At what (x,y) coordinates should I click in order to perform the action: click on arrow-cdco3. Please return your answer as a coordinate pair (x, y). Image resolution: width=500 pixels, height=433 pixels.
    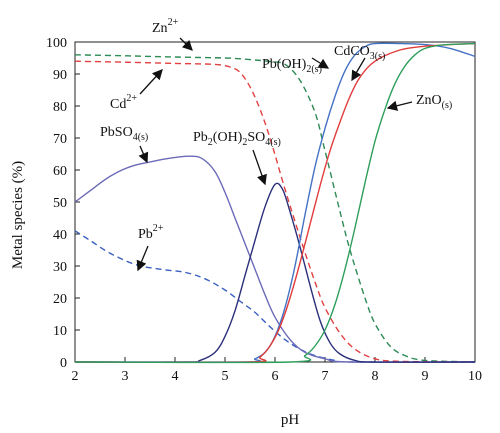
    Looking at the image, I should click on (358, 69).